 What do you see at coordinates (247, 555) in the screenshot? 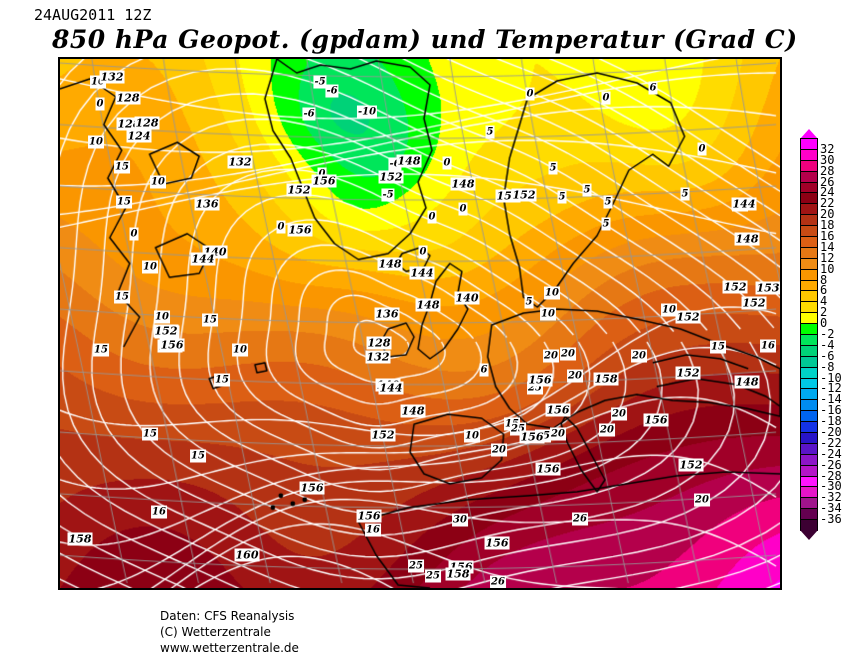
I see `geopotential-contour-label: 160` at bounding box center [247, 555].